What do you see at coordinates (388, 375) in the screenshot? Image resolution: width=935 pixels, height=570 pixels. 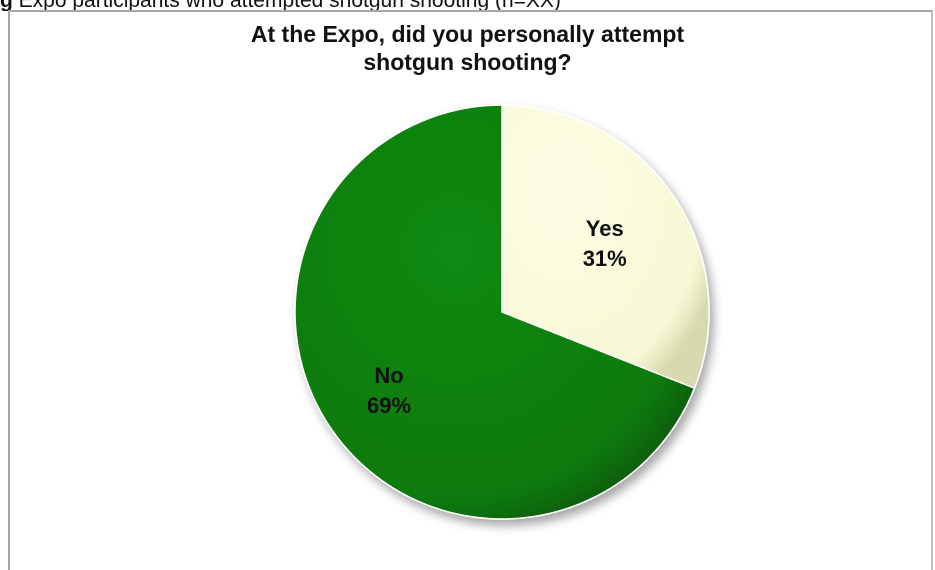 I see `slice-label-no: No` at bounding box center [388, 375].